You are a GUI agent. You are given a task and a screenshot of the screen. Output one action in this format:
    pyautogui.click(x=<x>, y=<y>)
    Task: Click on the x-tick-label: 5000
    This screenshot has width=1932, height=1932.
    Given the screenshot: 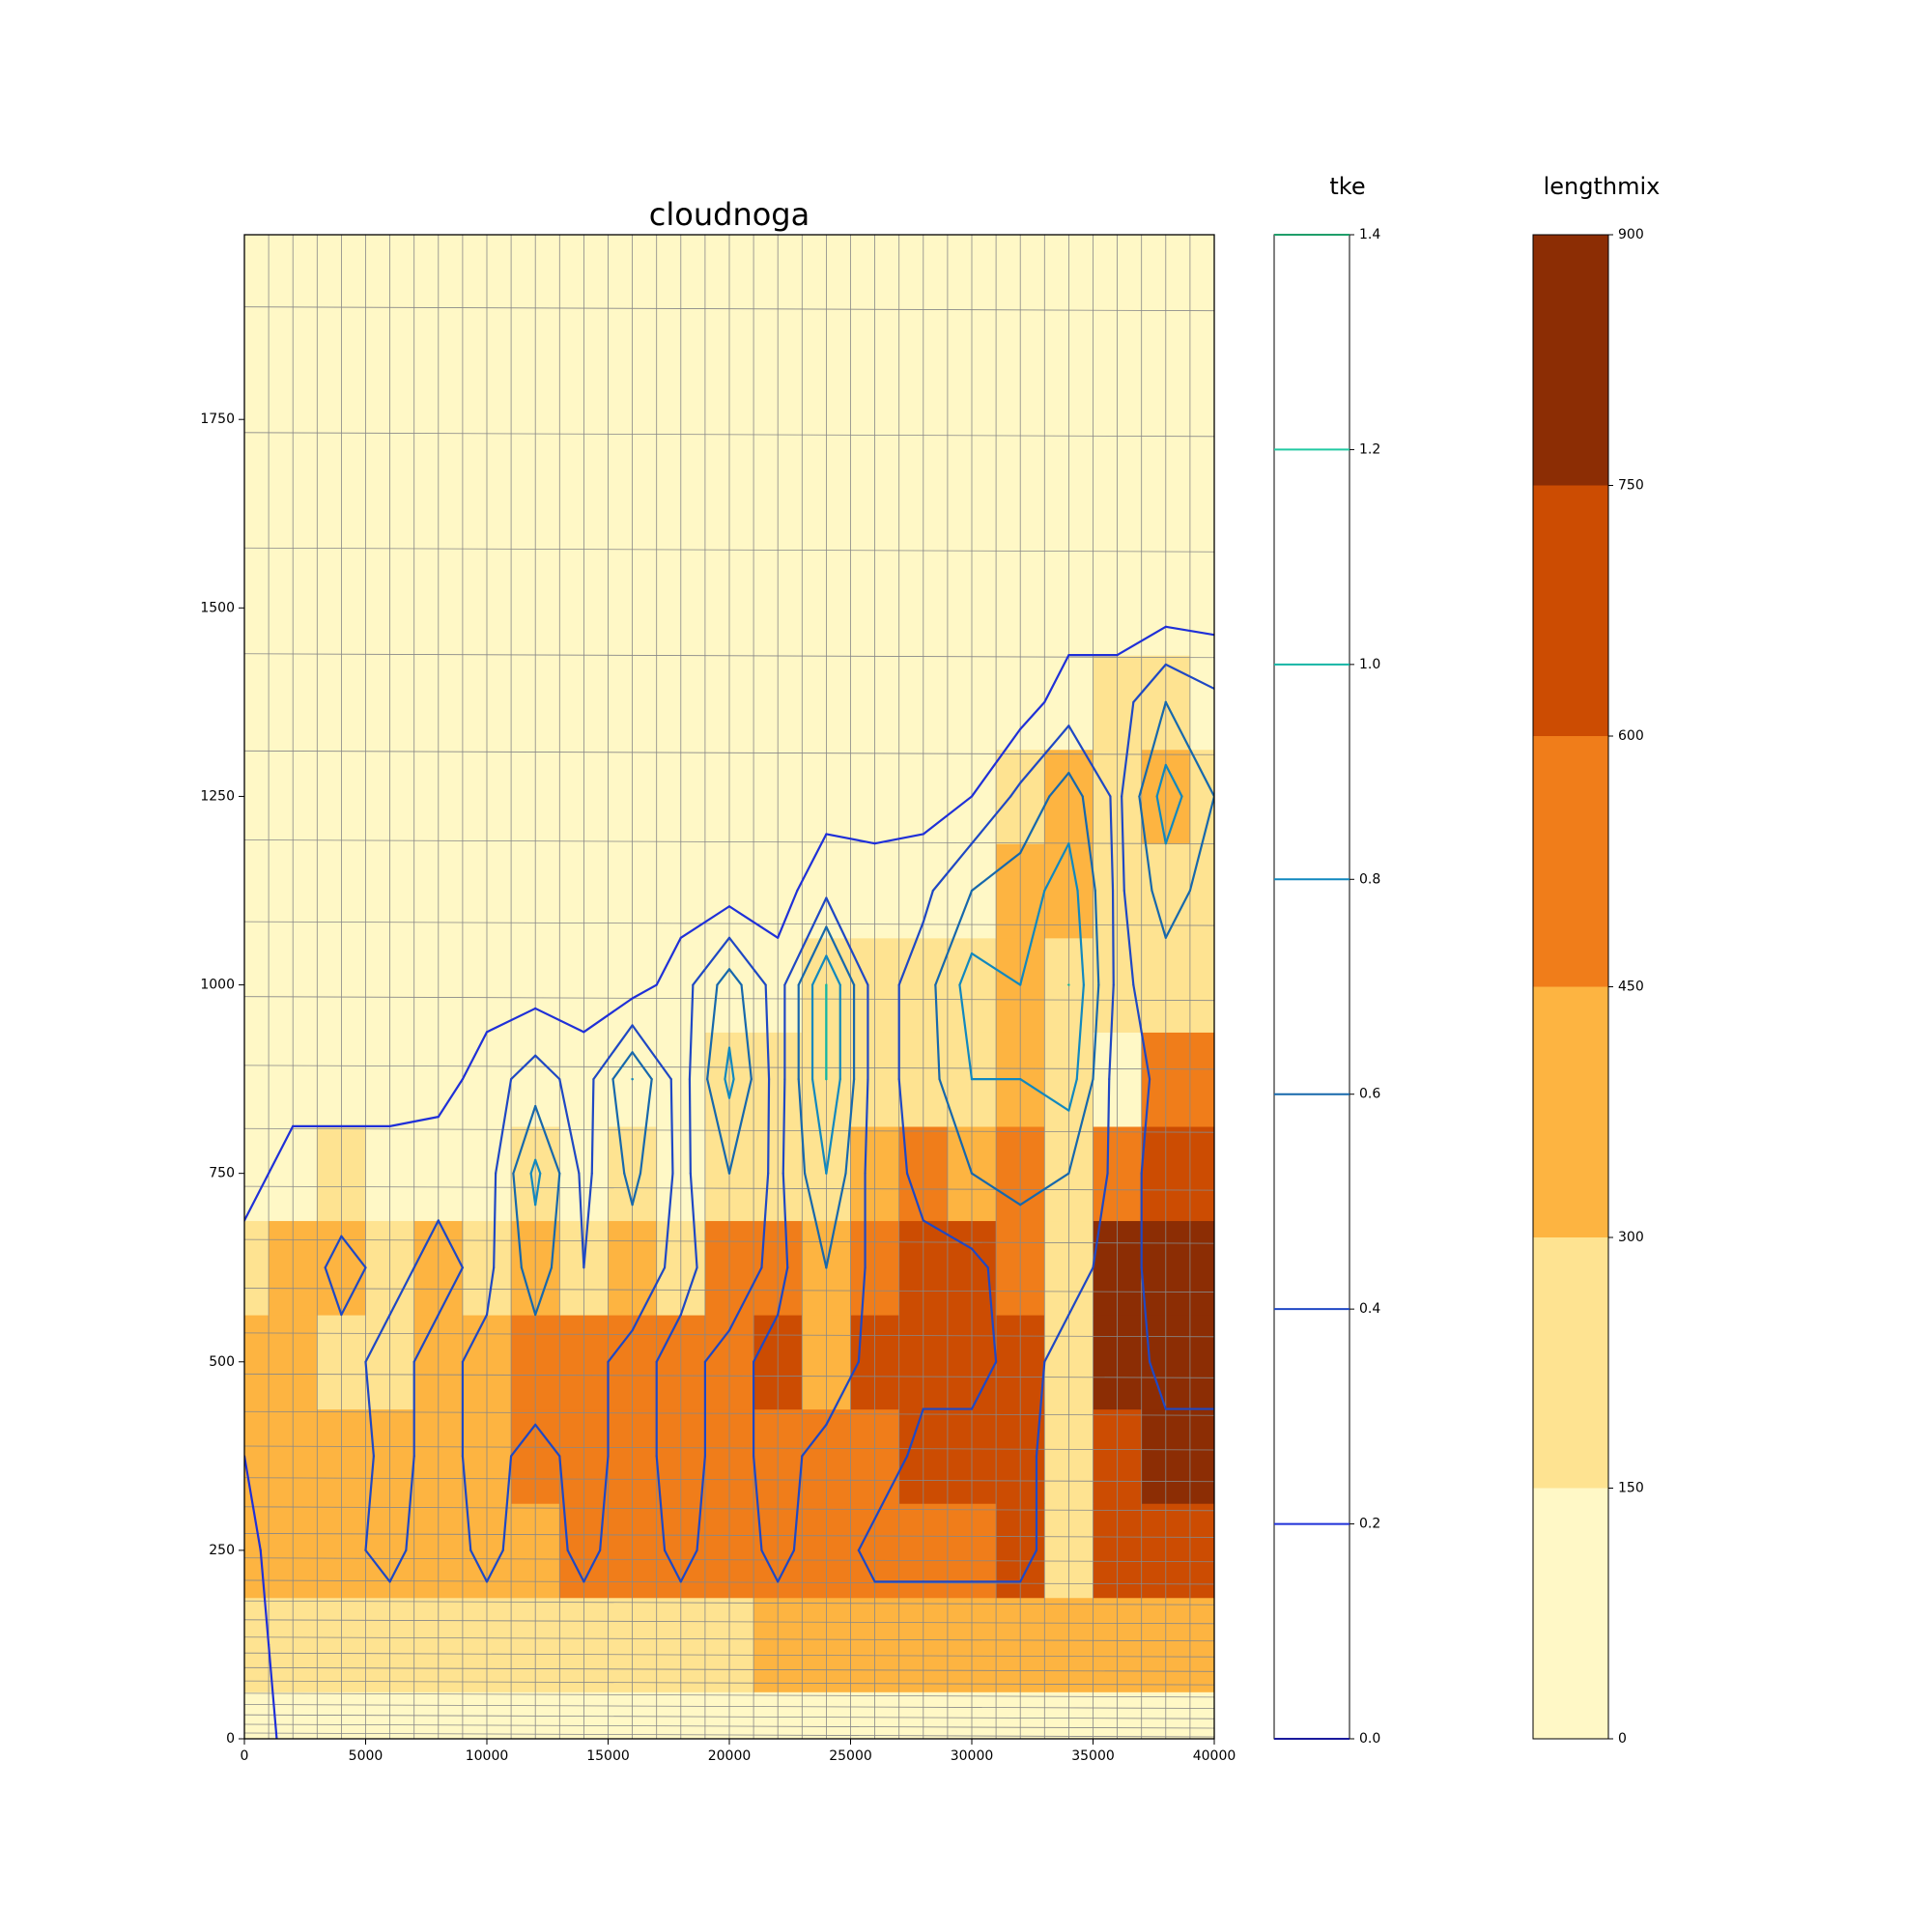 What is the action you would take?
    pyautogui.click(x=366, y=1756)
    